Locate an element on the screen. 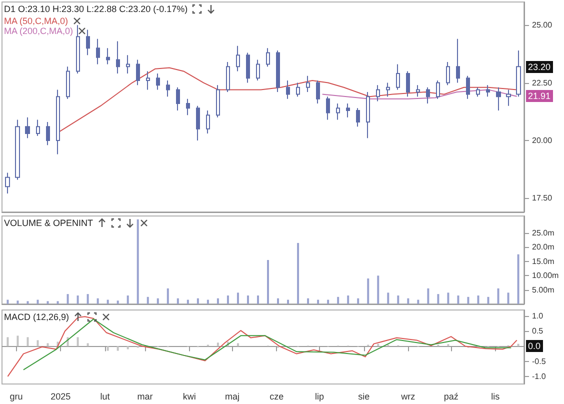 This screenshot has height=404, width=564. y-tick-label: 25.00 is located at coordinates (542, 25).